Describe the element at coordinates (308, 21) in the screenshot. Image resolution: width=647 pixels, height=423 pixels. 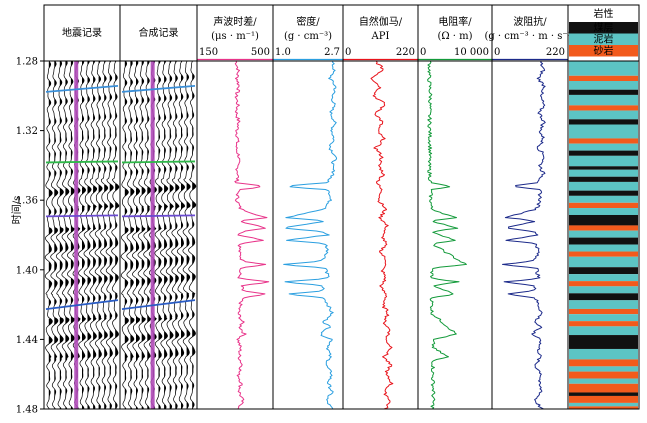
I see `track-title: 密度/` at that location.